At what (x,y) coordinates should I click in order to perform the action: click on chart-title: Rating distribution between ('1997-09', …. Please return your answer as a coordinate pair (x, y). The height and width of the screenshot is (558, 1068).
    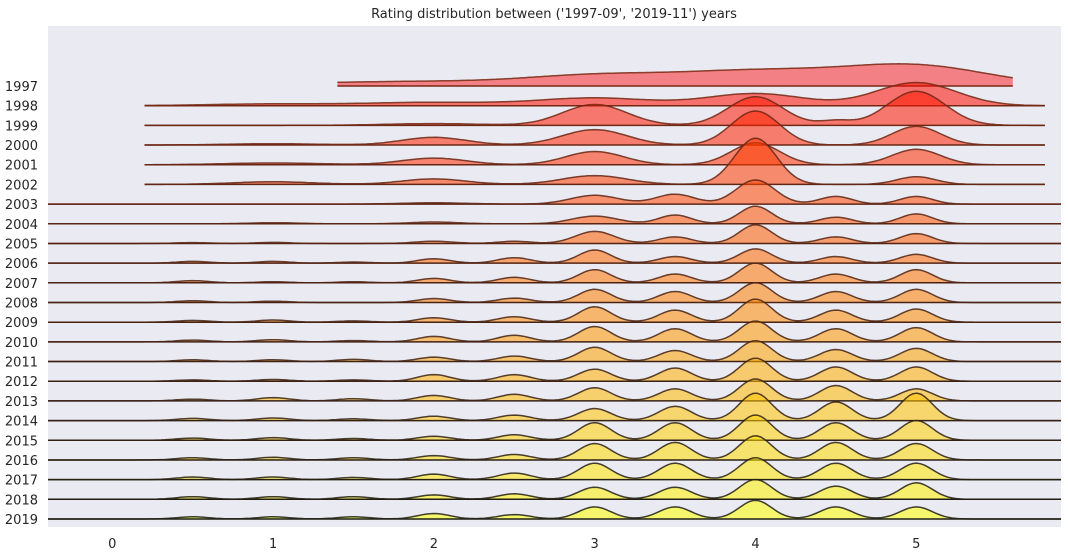
    Looking at the image, I should click on (554, 14).